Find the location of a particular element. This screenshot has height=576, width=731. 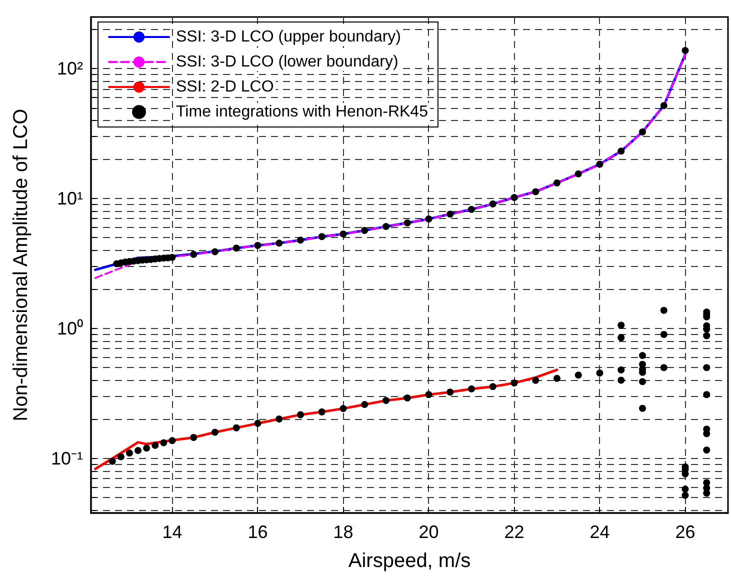

line-series is located at coordinates (326, 419).